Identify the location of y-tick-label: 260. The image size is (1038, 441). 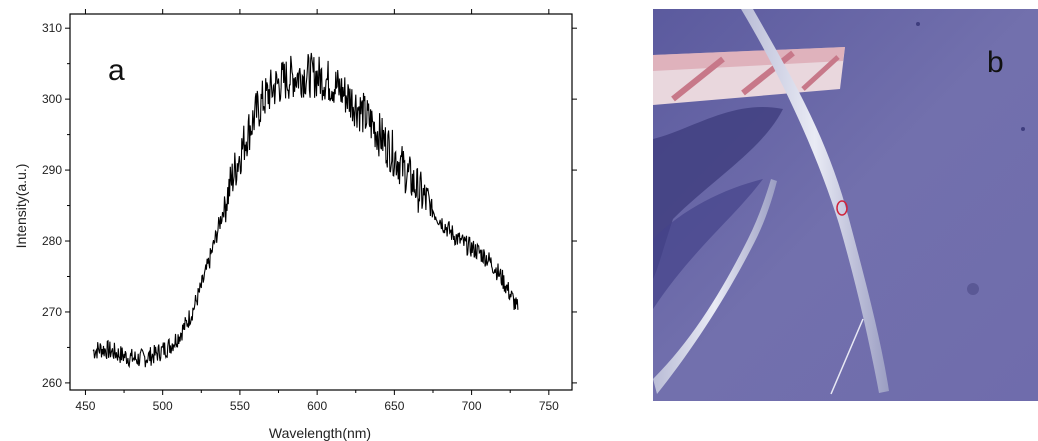
(52, 383).